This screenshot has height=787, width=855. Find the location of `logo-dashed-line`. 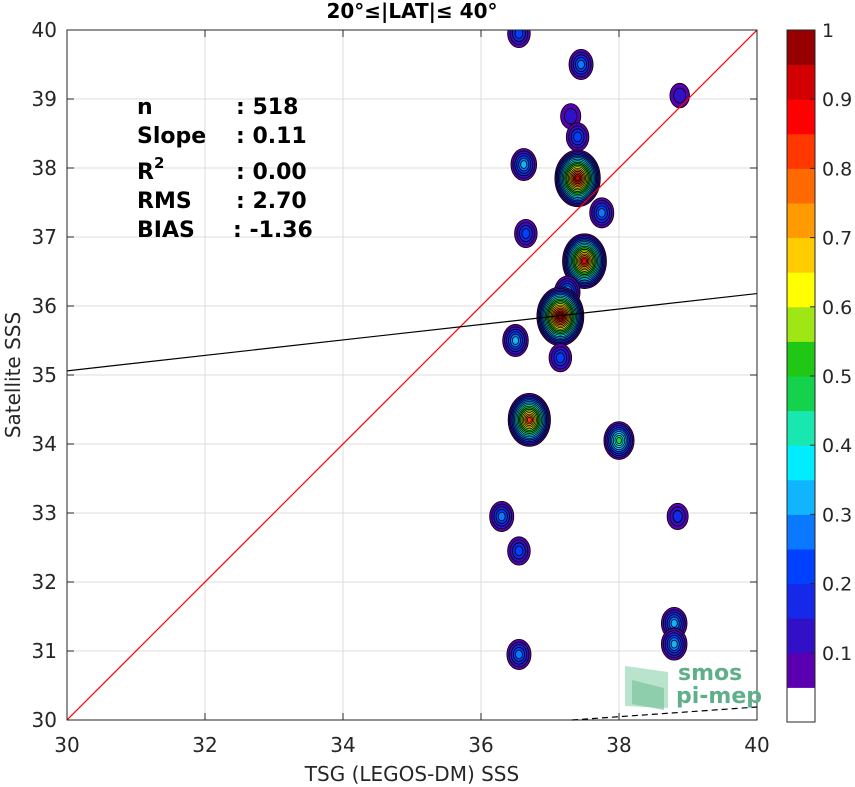

logo-dashed-line is located at coordinates (664, 713).